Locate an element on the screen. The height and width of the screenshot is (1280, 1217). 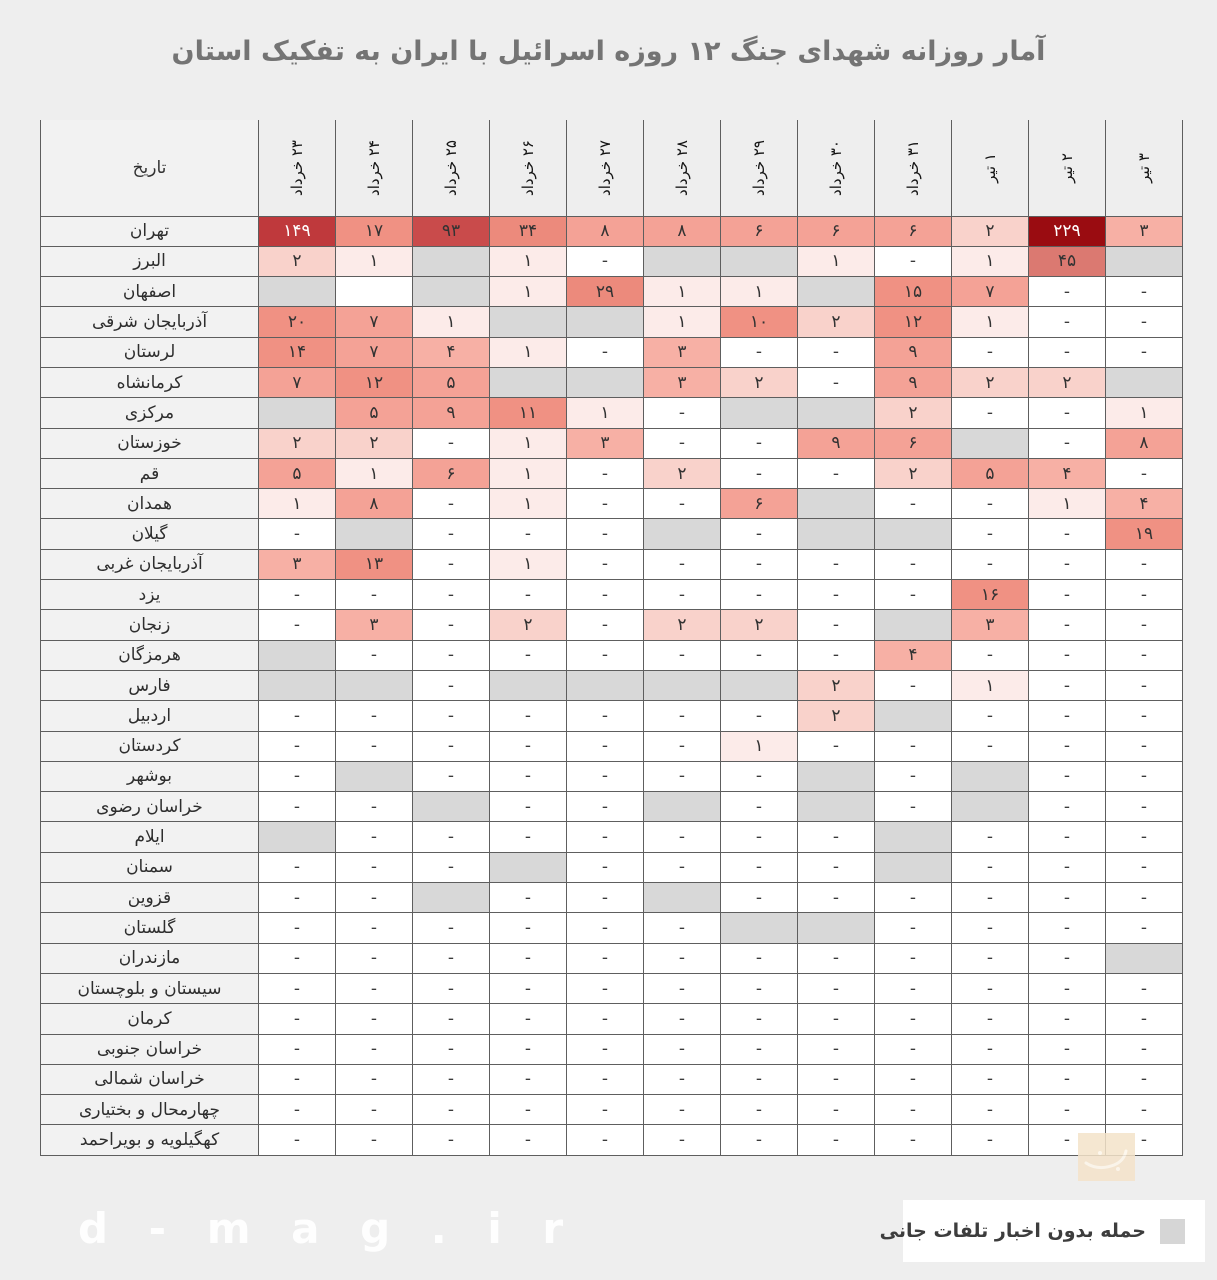
date-column-header: تاریخ is located at coordinates (149, 168).